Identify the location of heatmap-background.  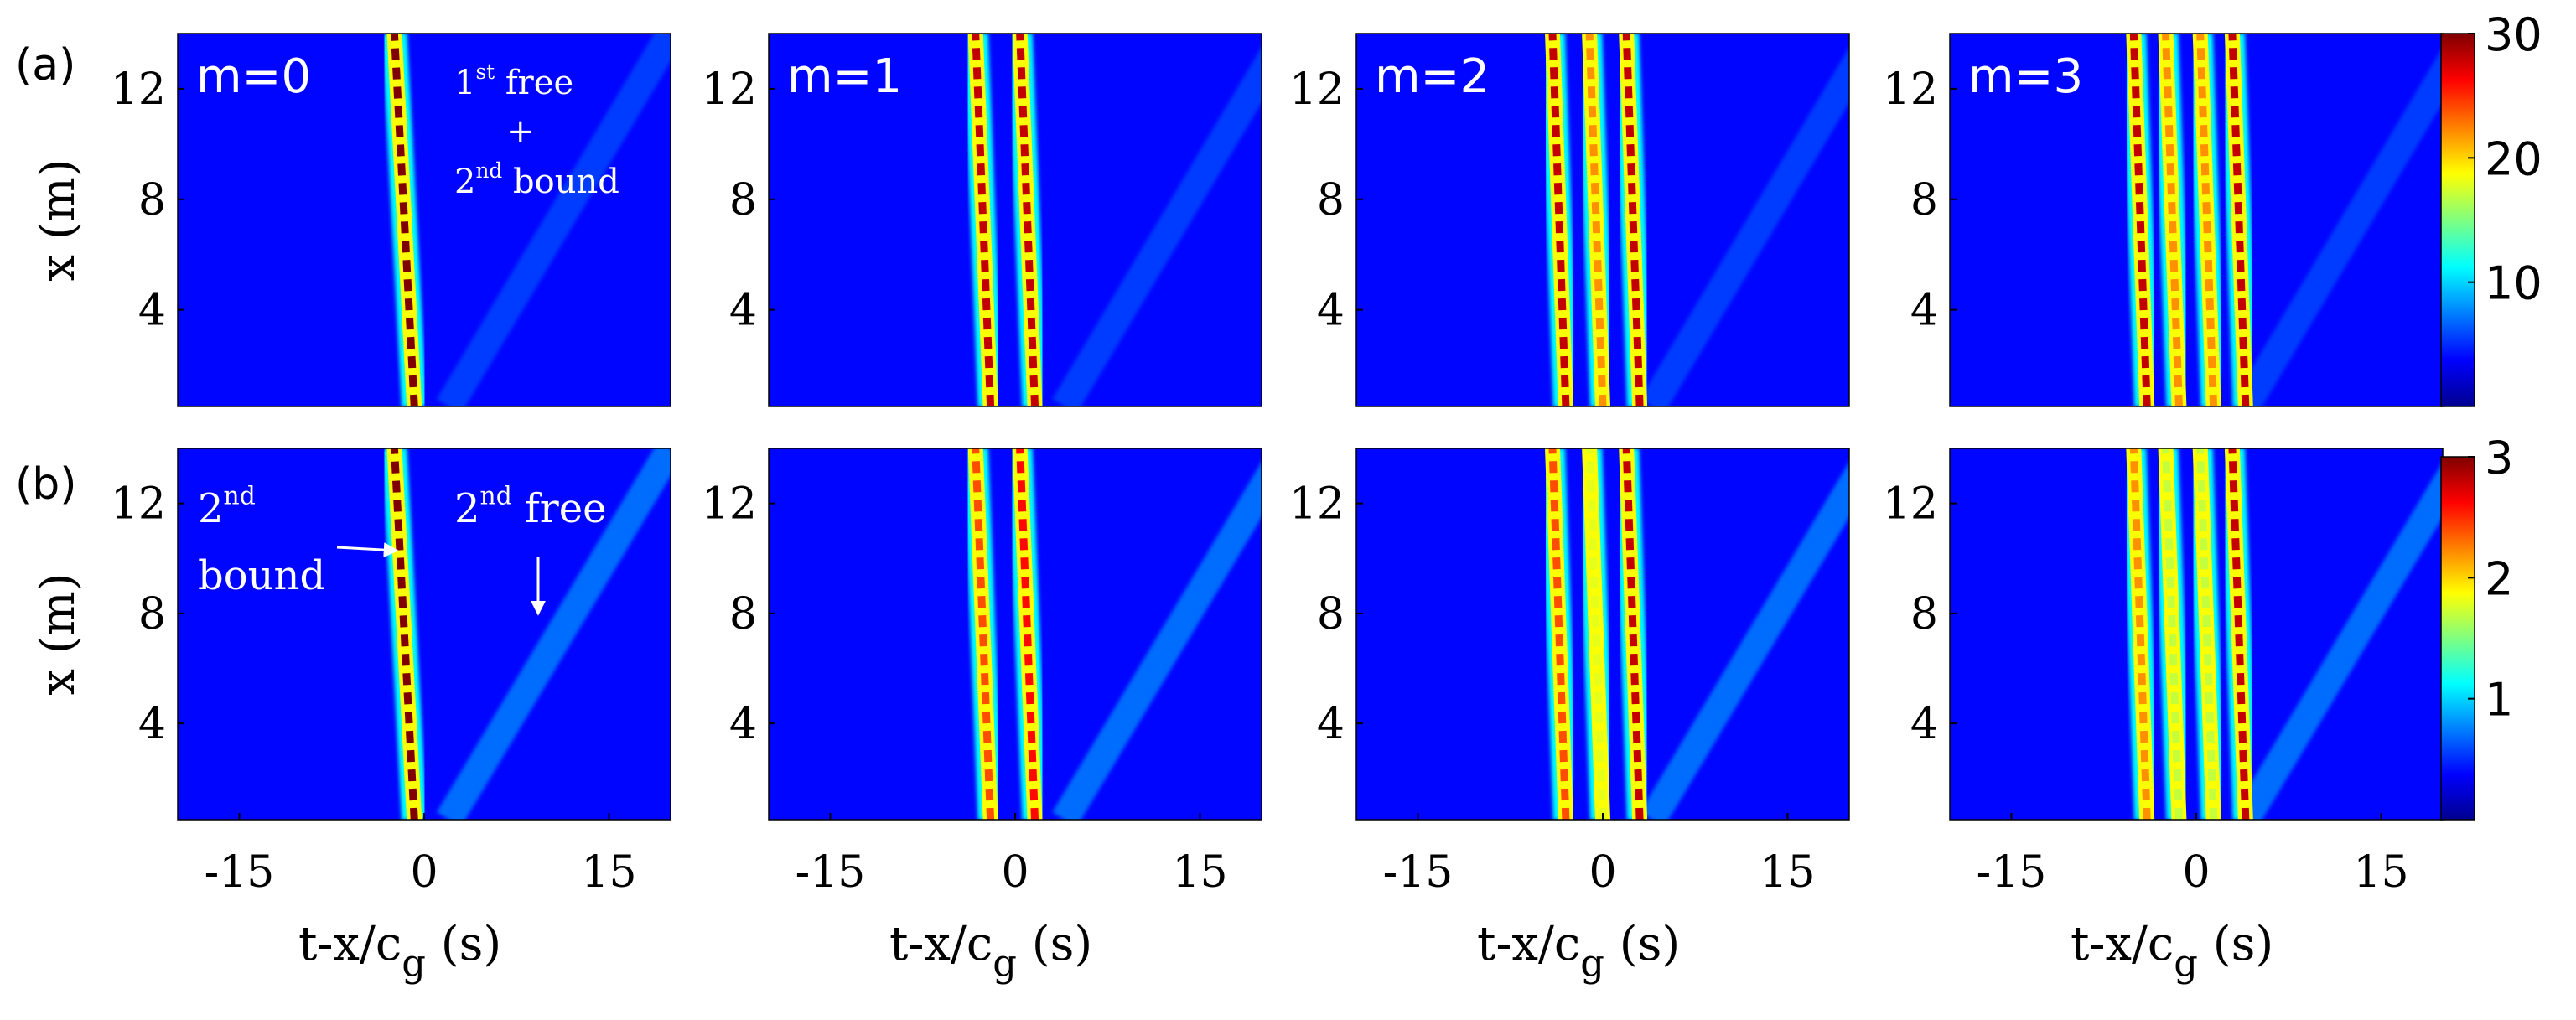
(424, 220).